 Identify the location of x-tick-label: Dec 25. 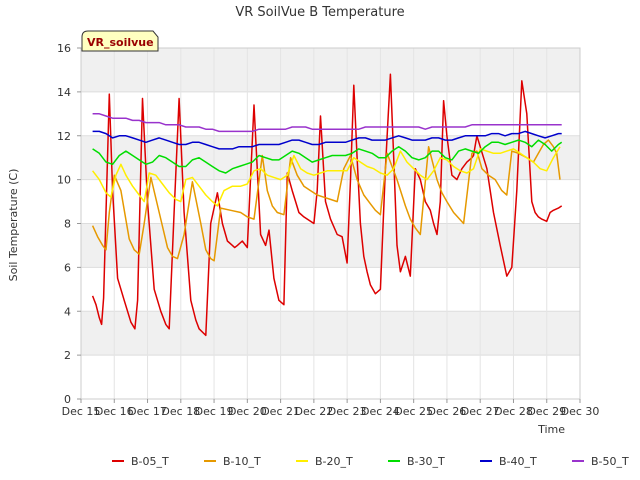
(413, 411).